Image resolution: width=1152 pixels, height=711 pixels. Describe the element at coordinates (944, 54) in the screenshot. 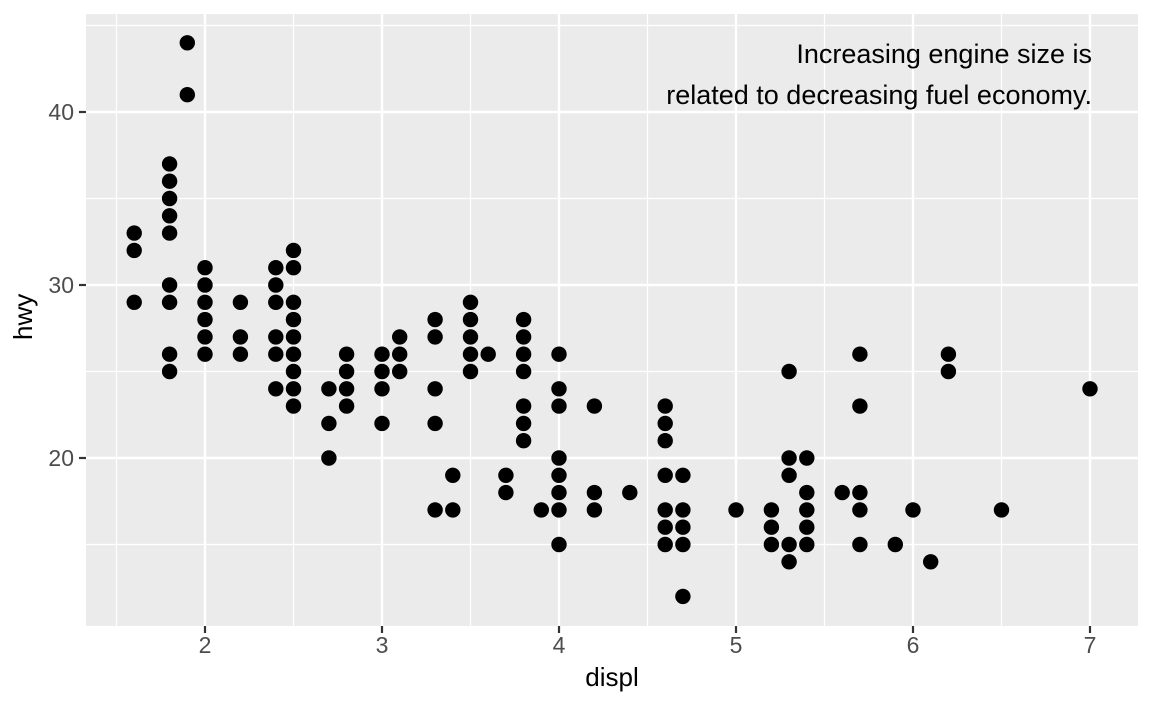

I see `annotation-line-1: Increasing engine size is` at that location.